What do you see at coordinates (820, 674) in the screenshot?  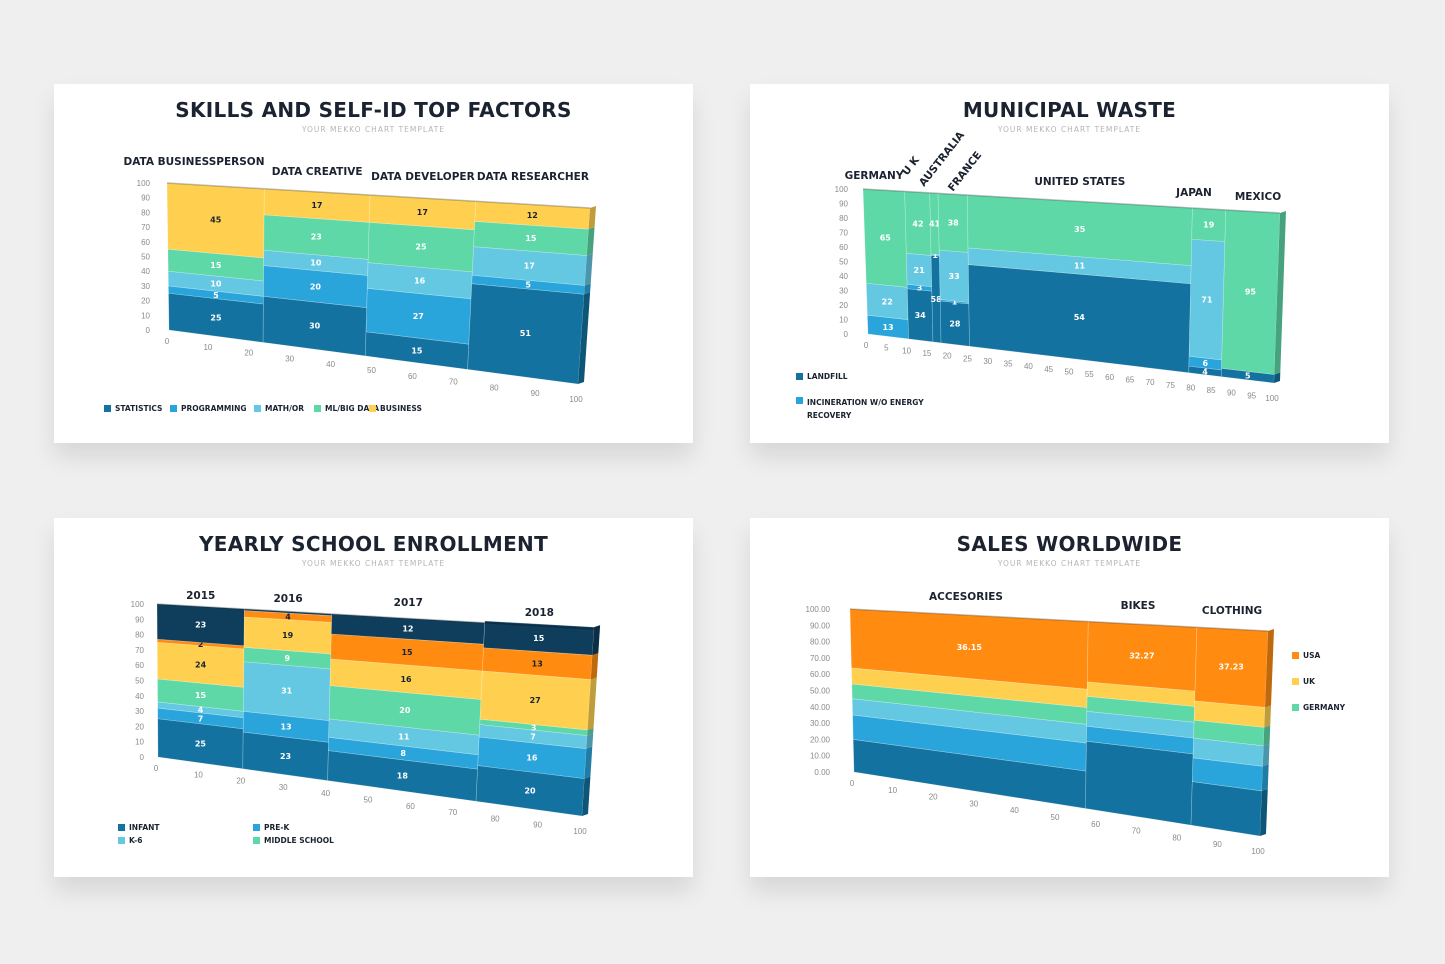 I see `y-tick-label: 60.00` at bounding box center [820, 674].